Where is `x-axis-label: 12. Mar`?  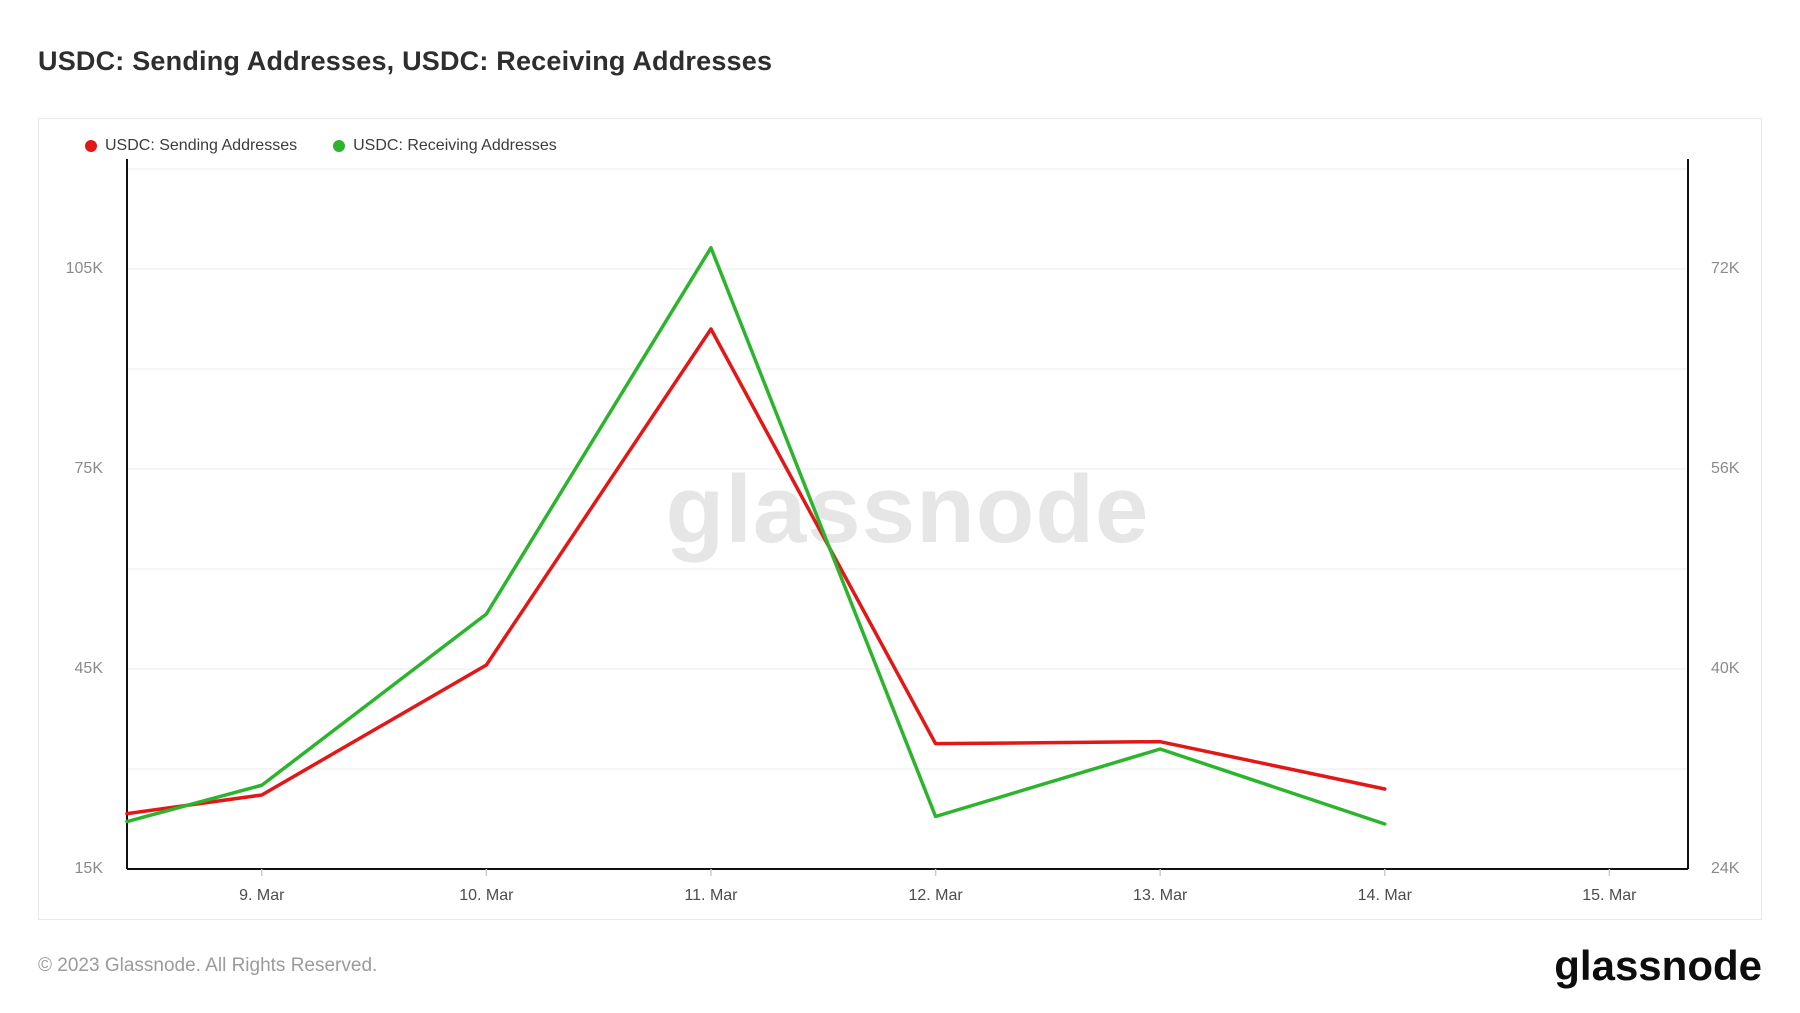
x-axis-label: 12. Mar is located at coordinates (935, 895).